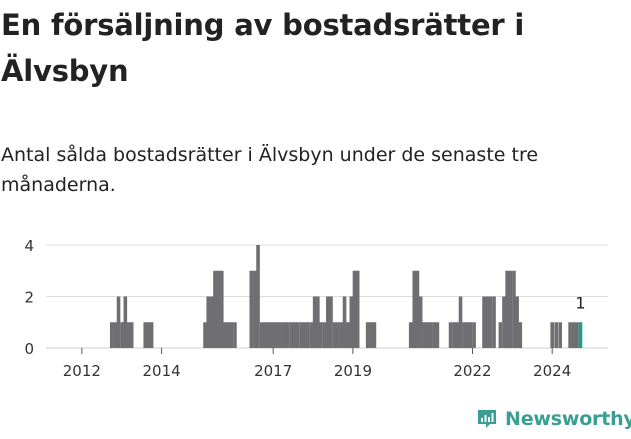  I want to click on y-tick-label: 0, so click(29, 349).